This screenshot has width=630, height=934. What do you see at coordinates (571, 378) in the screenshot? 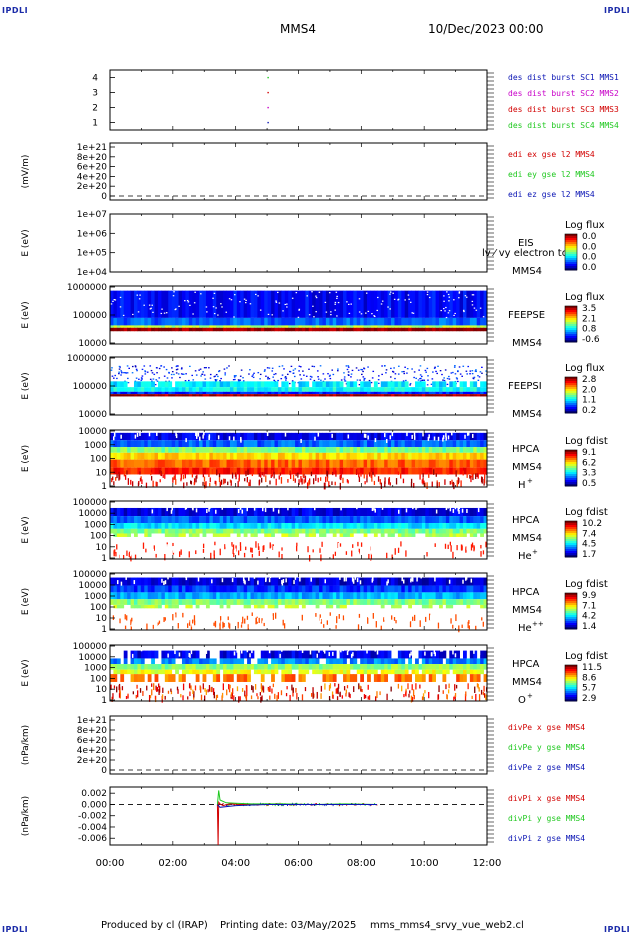
I see `feepsi-cbar-cell` at bounding box center [571, 378].